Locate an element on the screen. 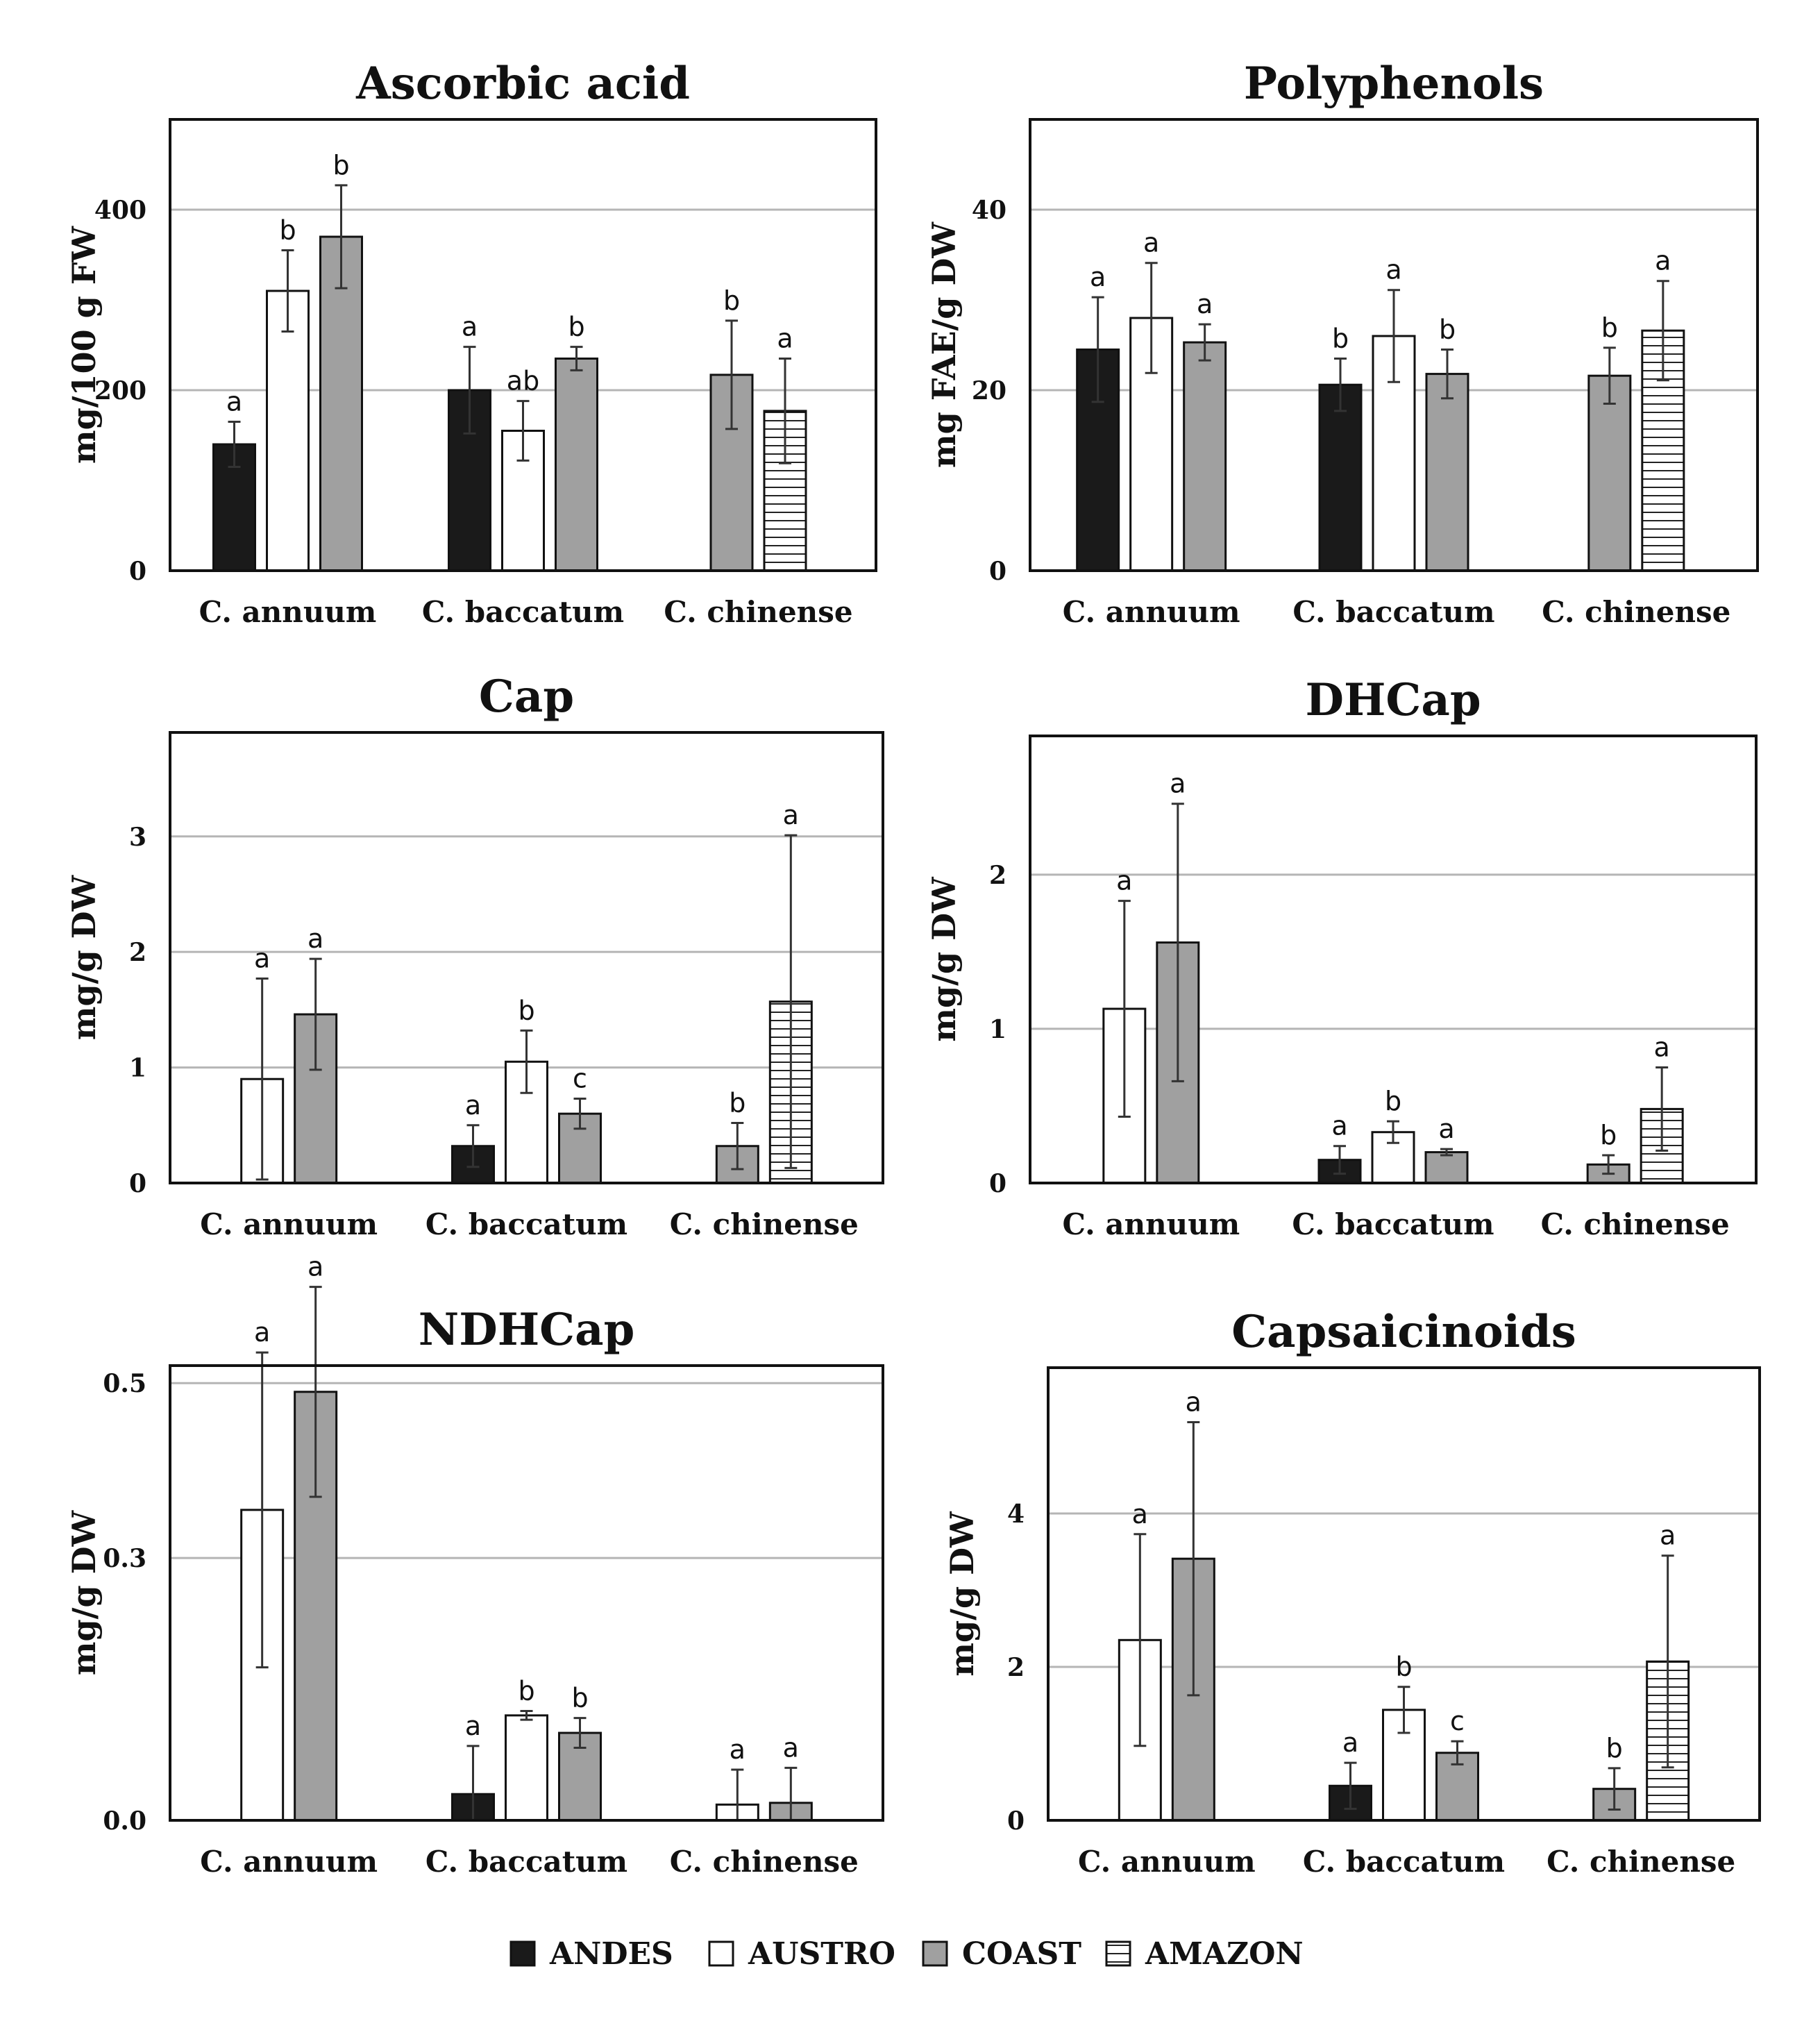 The height and width of the screenshot is (2030, 1820). bar-andes-c-baccatum is located at coordinates (1340, 478).